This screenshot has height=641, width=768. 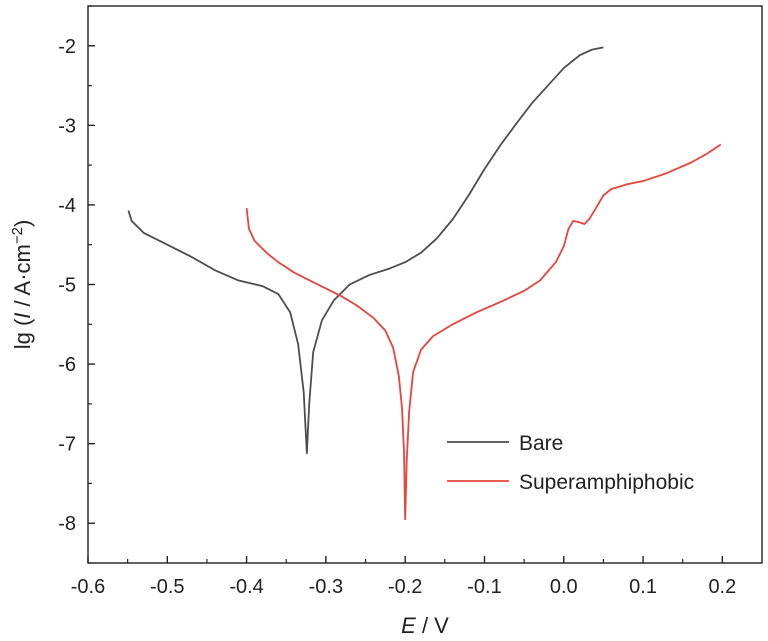 What do you see at coordinates (432, 625) in the screenshot?
I see `x-axis-title-unit: / V` at bounding box center [432, 625].